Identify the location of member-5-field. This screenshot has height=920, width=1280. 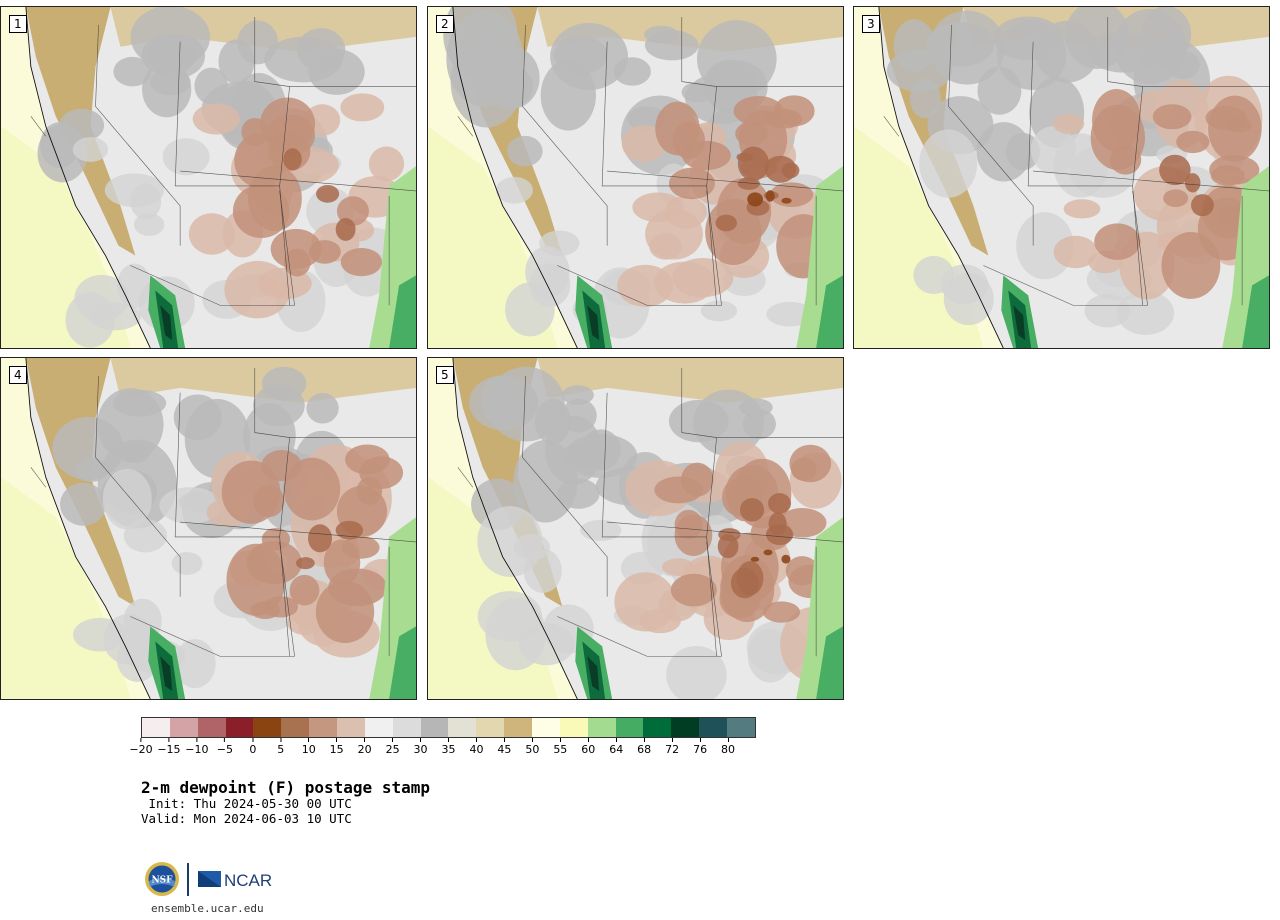
(635, 528).